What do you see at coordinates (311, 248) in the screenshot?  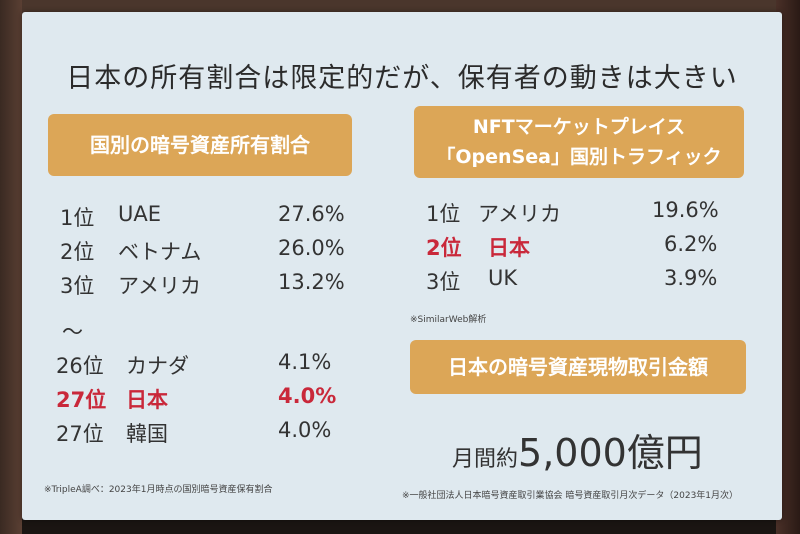 I see `percentage: 26.0%` at bounding box center [311, 248].